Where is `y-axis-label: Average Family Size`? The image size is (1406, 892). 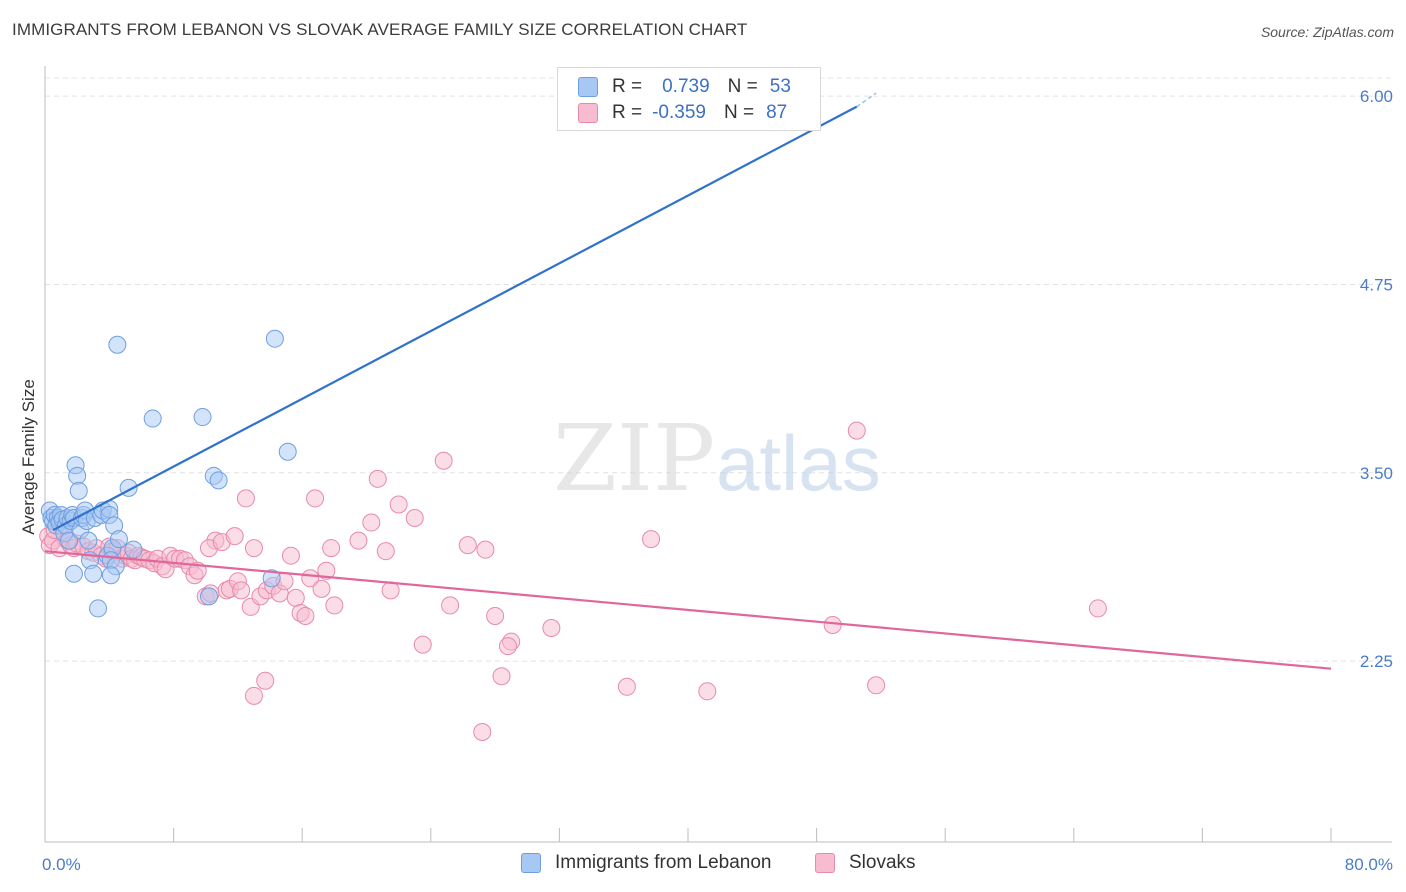 y-axis-label: Average Family Size is located at coordinates (28, 457).